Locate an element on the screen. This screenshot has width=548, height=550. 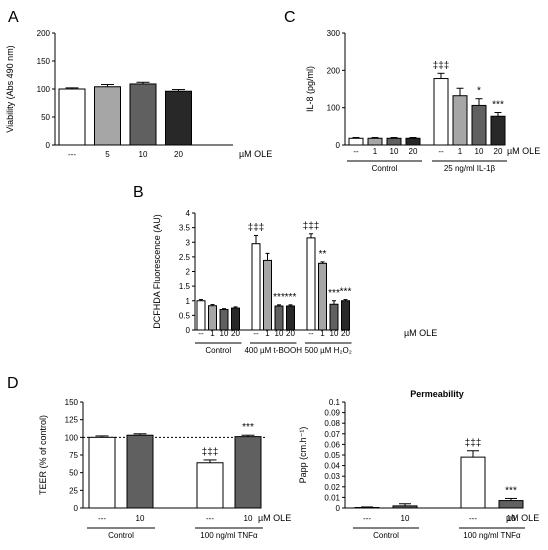
y-axis-label: Papp (cm.h⁻¹) is located at coordinates (303, 455).